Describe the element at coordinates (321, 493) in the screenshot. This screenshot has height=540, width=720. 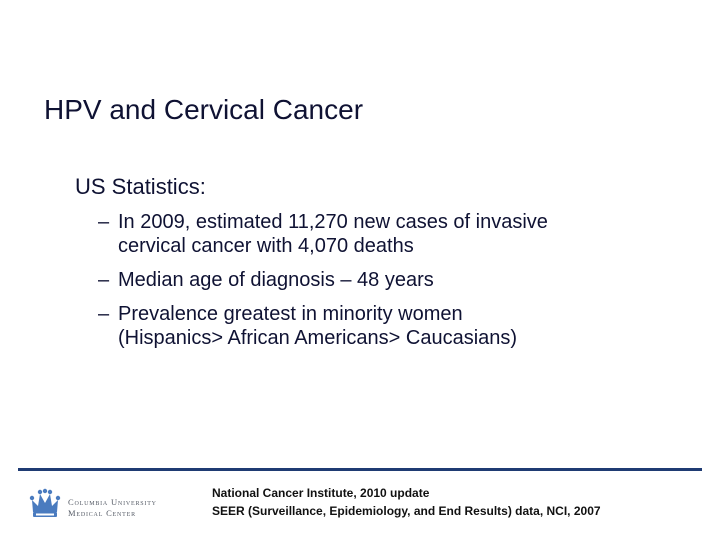
I see `citation-line: National Cancer Institute, 2010 update` at that location.